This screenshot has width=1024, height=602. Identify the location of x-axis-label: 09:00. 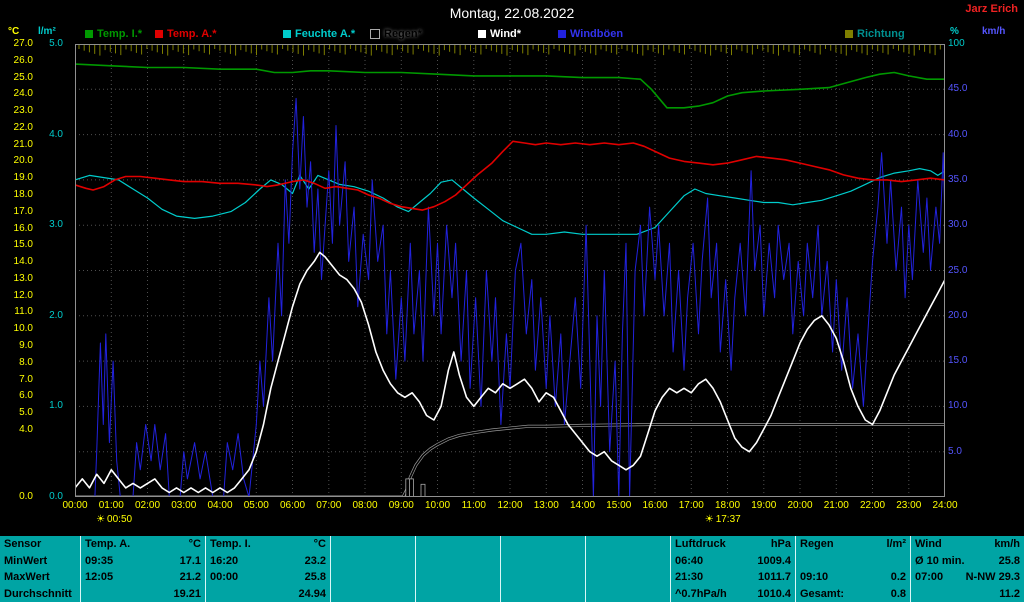
(401, 505).